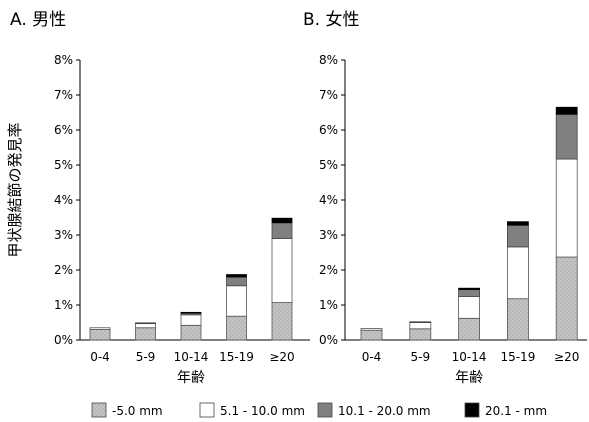 The image size is (589, 422). I want to click on y-axis-label: 甲状腺結節の発見率, so click(15, 189).